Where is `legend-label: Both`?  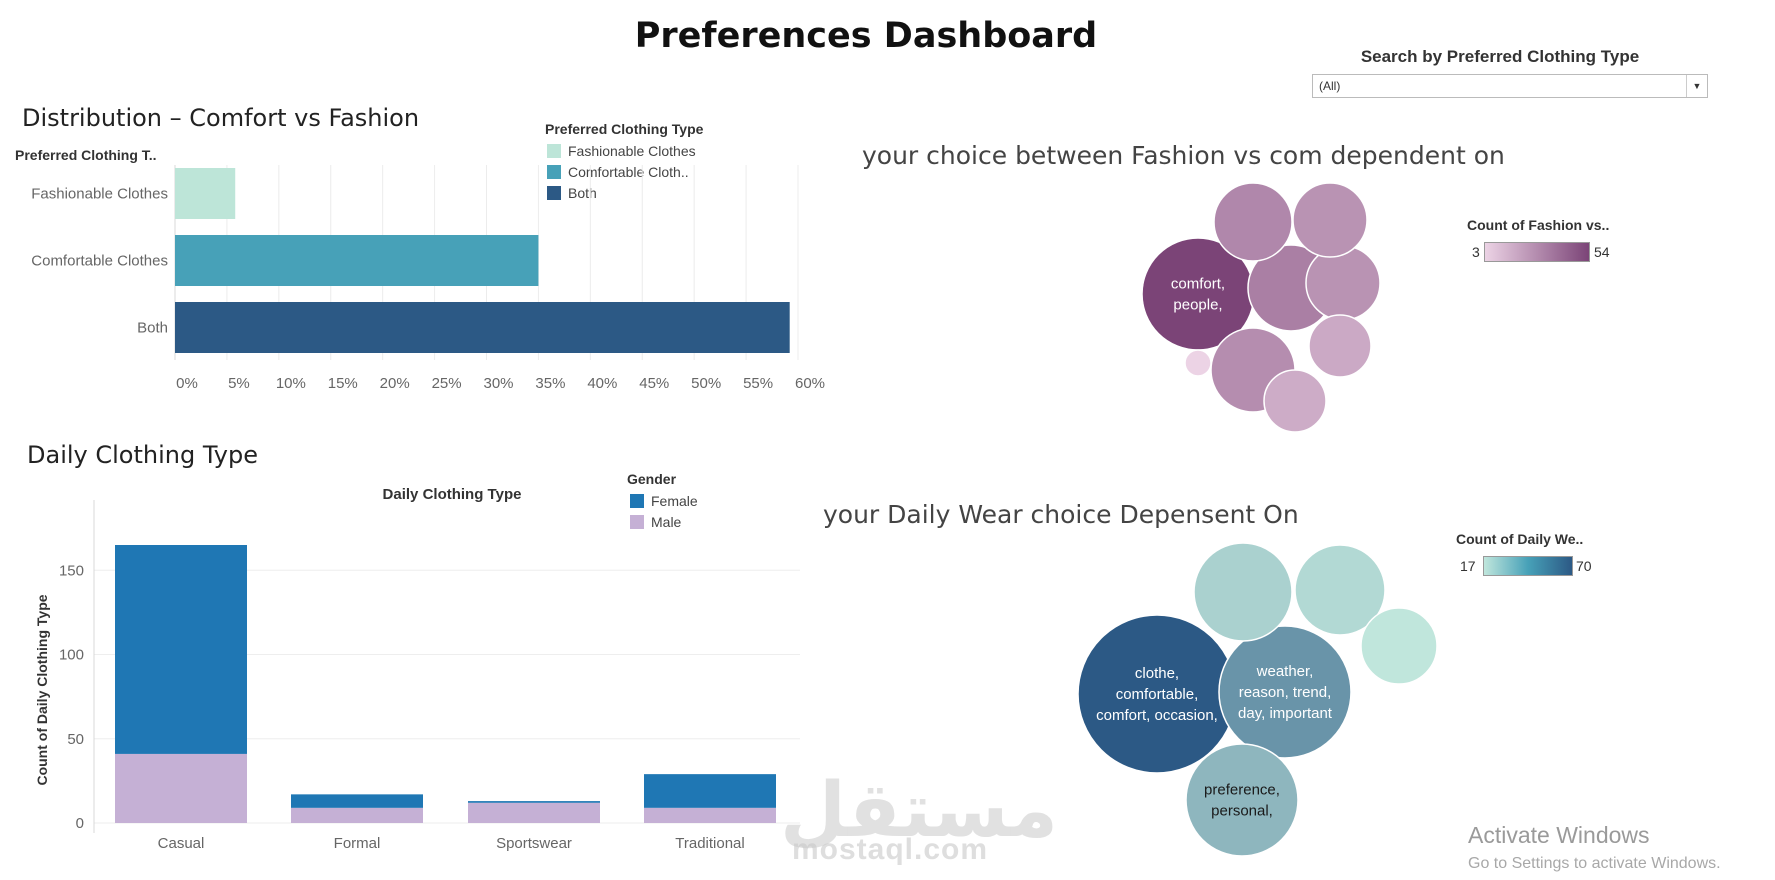 legend-label: Both is located at coordinates (582, 193).